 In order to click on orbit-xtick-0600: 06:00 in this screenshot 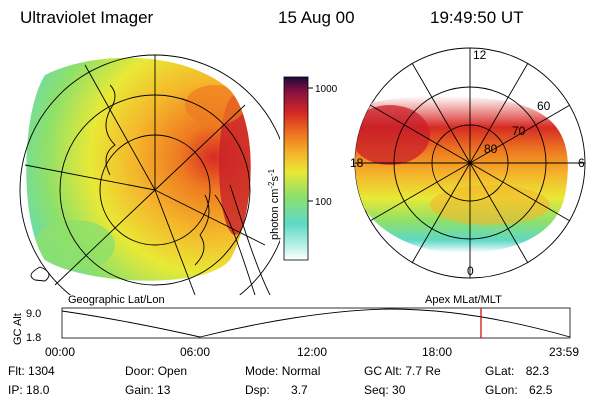, I will do `click(195, 352)`.